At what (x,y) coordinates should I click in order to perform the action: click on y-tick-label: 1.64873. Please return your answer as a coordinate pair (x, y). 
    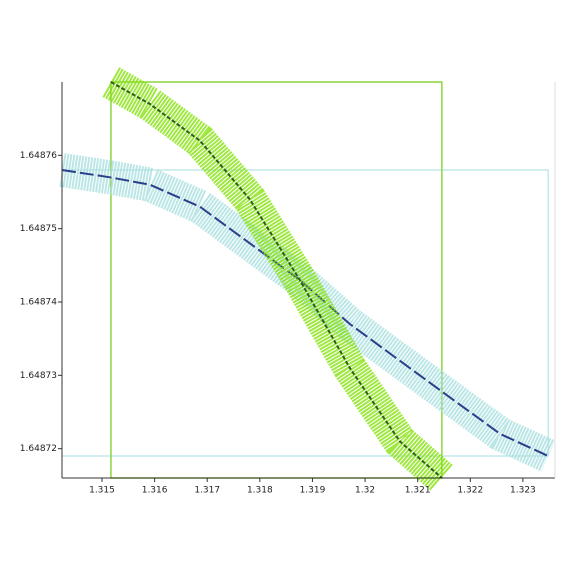
    Looking at the image, I should click on (38, 376).